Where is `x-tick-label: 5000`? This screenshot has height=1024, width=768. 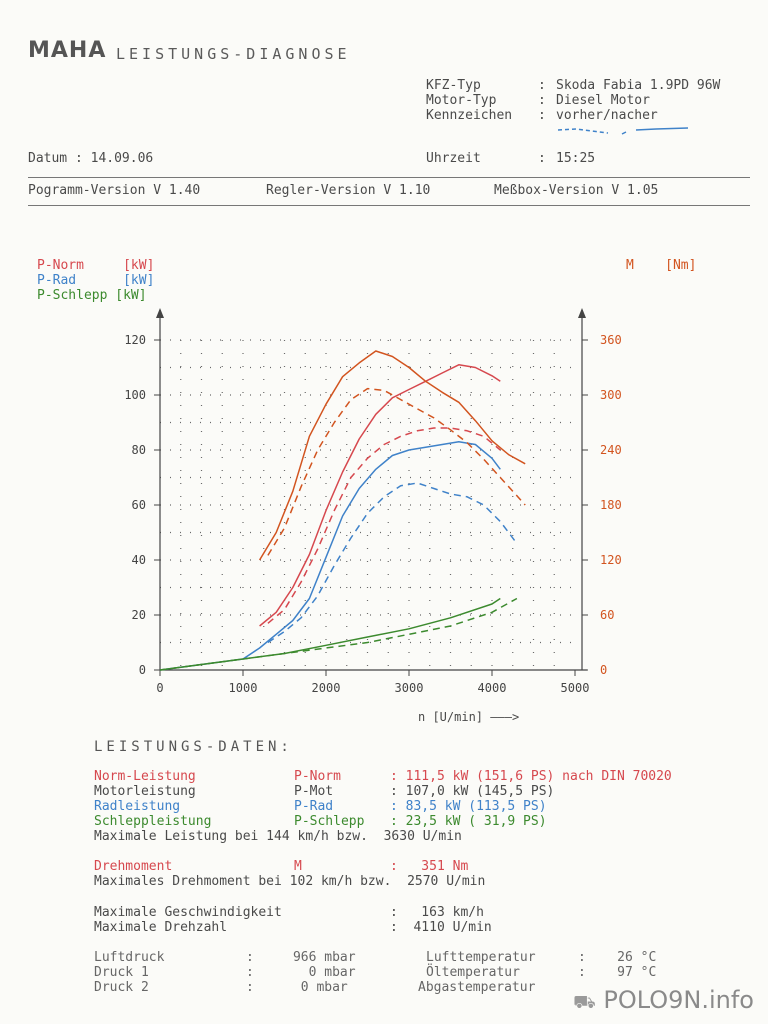
x-tick-label: 5000 is located at coordinates (575, 688).